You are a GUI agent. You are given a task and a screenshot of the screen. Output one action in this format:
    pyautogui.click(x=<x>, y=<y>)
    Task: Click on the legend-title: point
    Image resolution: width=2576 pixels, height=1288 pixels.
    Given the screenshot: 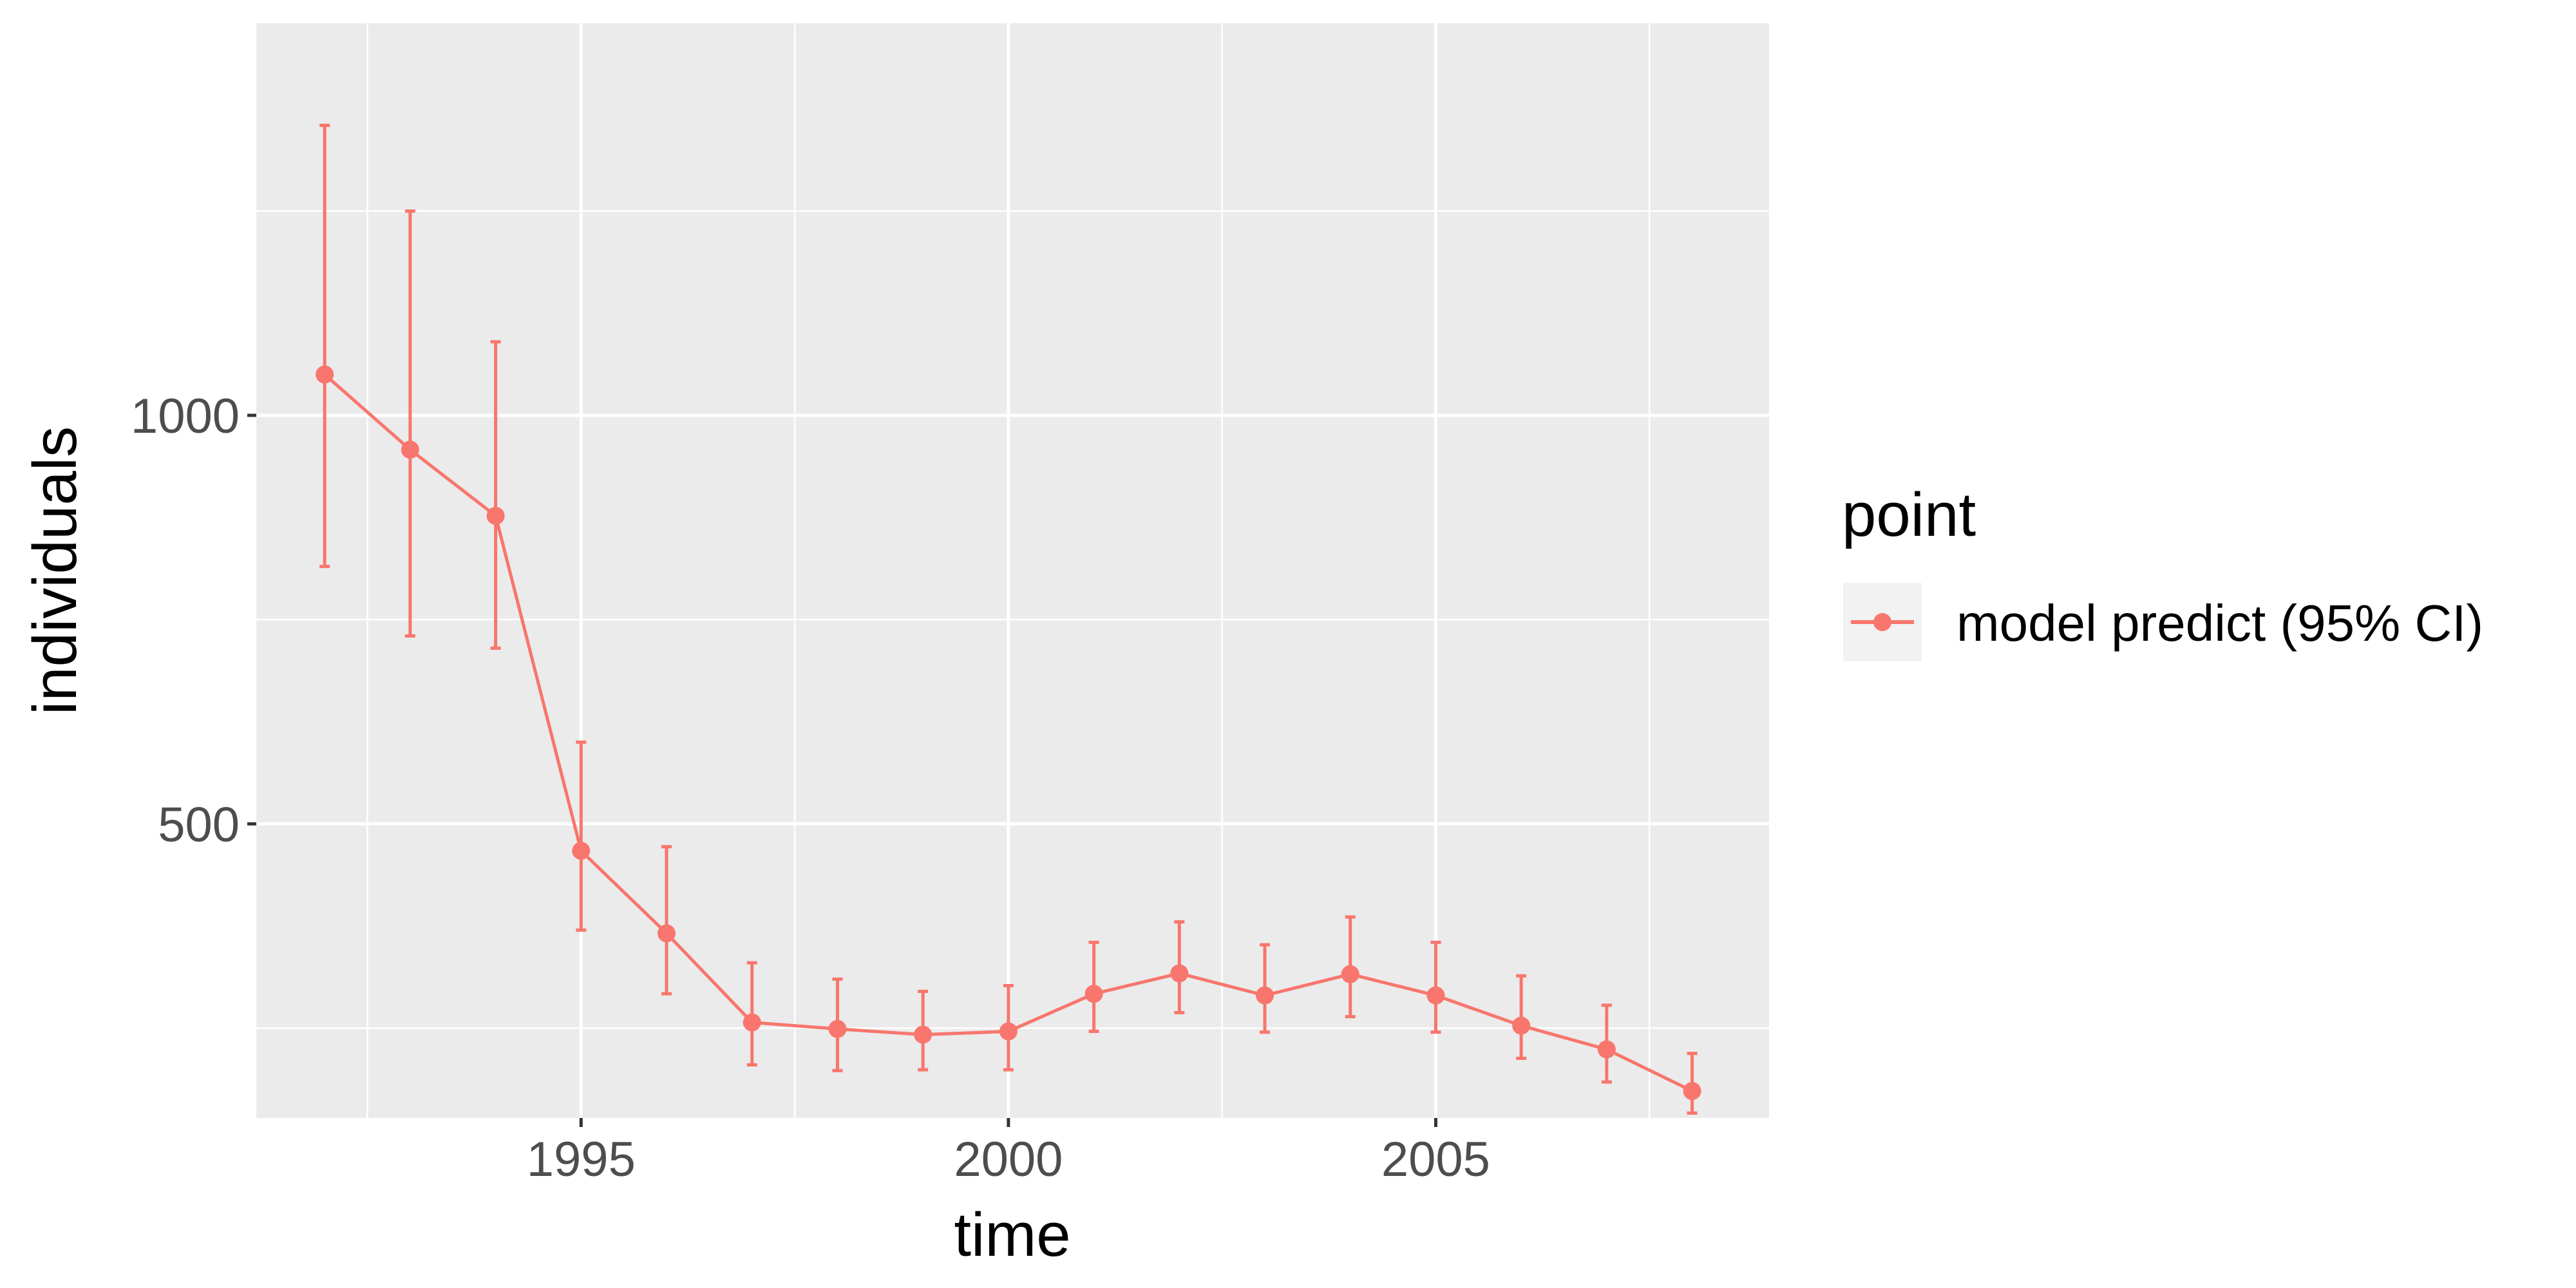 What is the action you would take?
    pyautogui.click(x=1909, y=514)
    